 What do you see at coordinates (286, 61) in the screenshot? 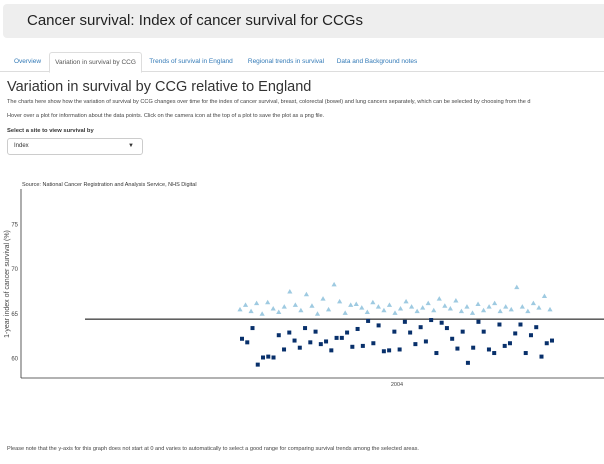
I see `tab-regional-trends: Regional trends in survival` at bounding box center [286, 61].